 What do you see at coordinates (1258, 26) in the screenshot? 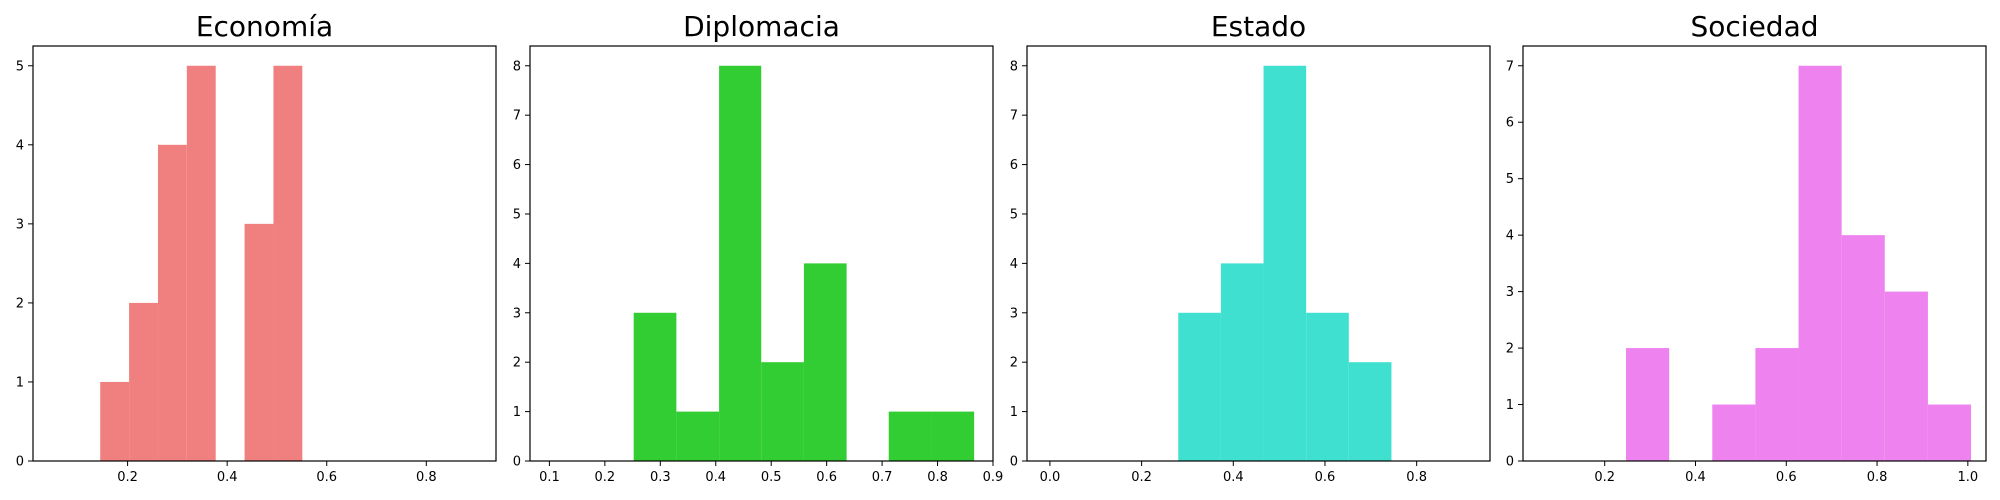
I see `panel-title: Estado` at bounding box center [1258, 26].